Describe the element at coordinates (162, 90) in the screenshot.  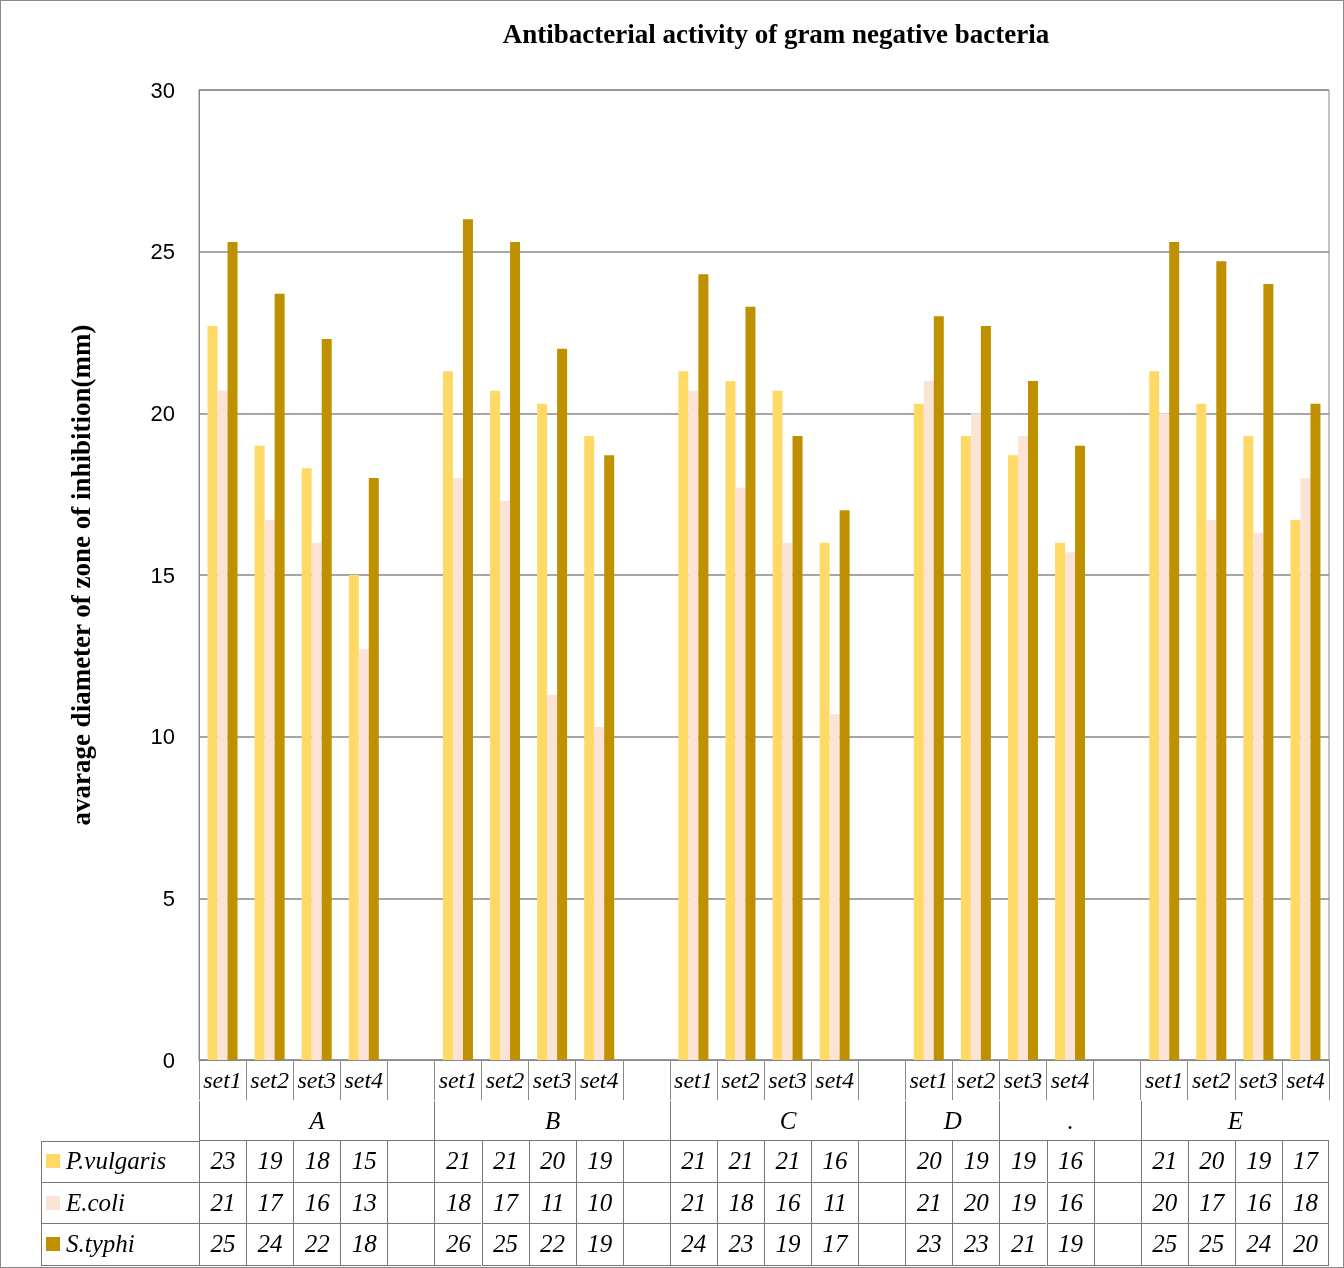
I see `y-tick-label: 30` at that location.